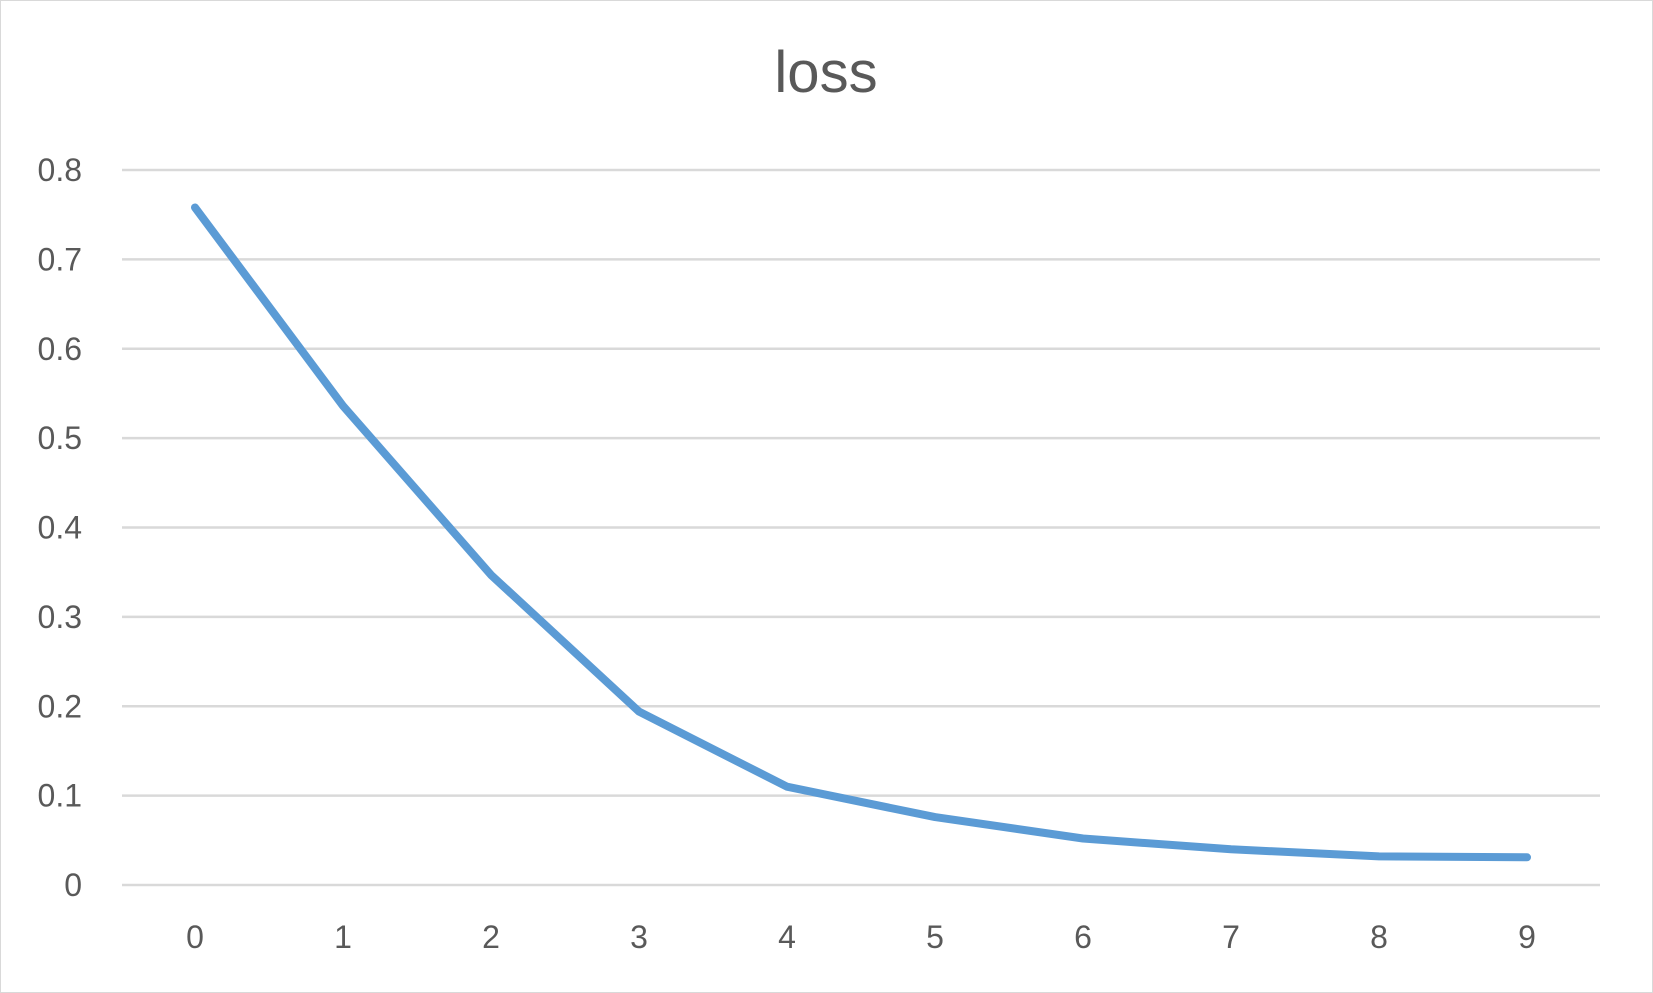  What do you see at coordinates (639, 937) in the screenshot?
I see `x-tick-label: 3` at bounding box center [639, 937].